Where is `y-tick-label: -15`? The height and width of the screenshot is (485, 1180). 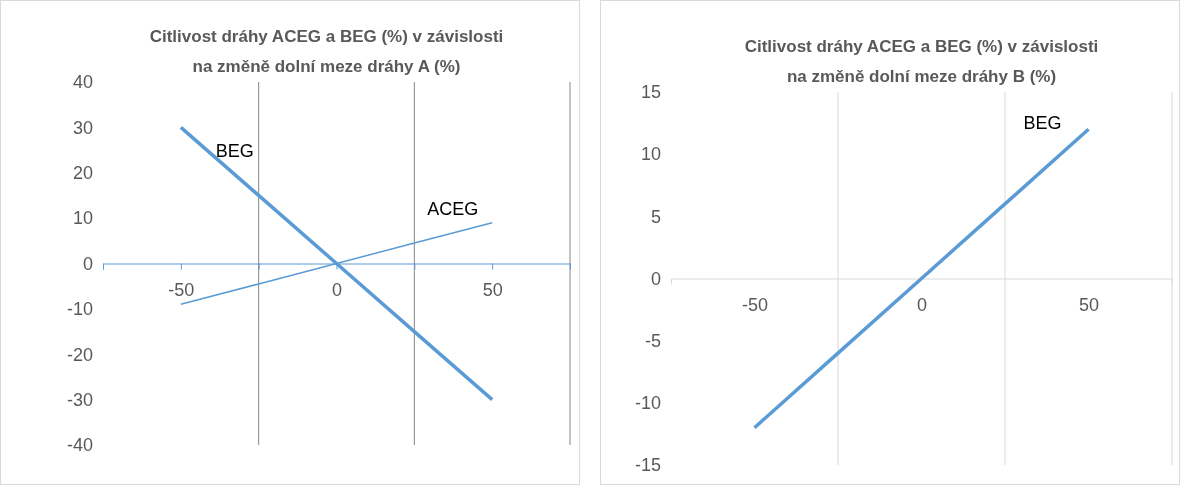
y-tick-label: -15 is located at coordinates (647, 465).